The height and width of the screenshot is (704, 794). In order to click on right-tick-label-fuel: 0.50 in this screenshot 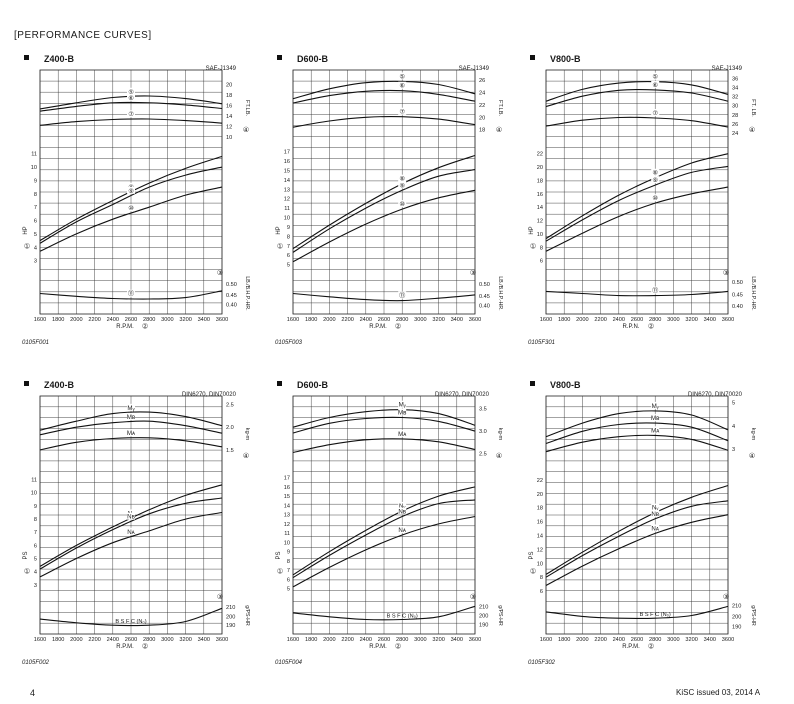, I will do `click(737, 283)`.